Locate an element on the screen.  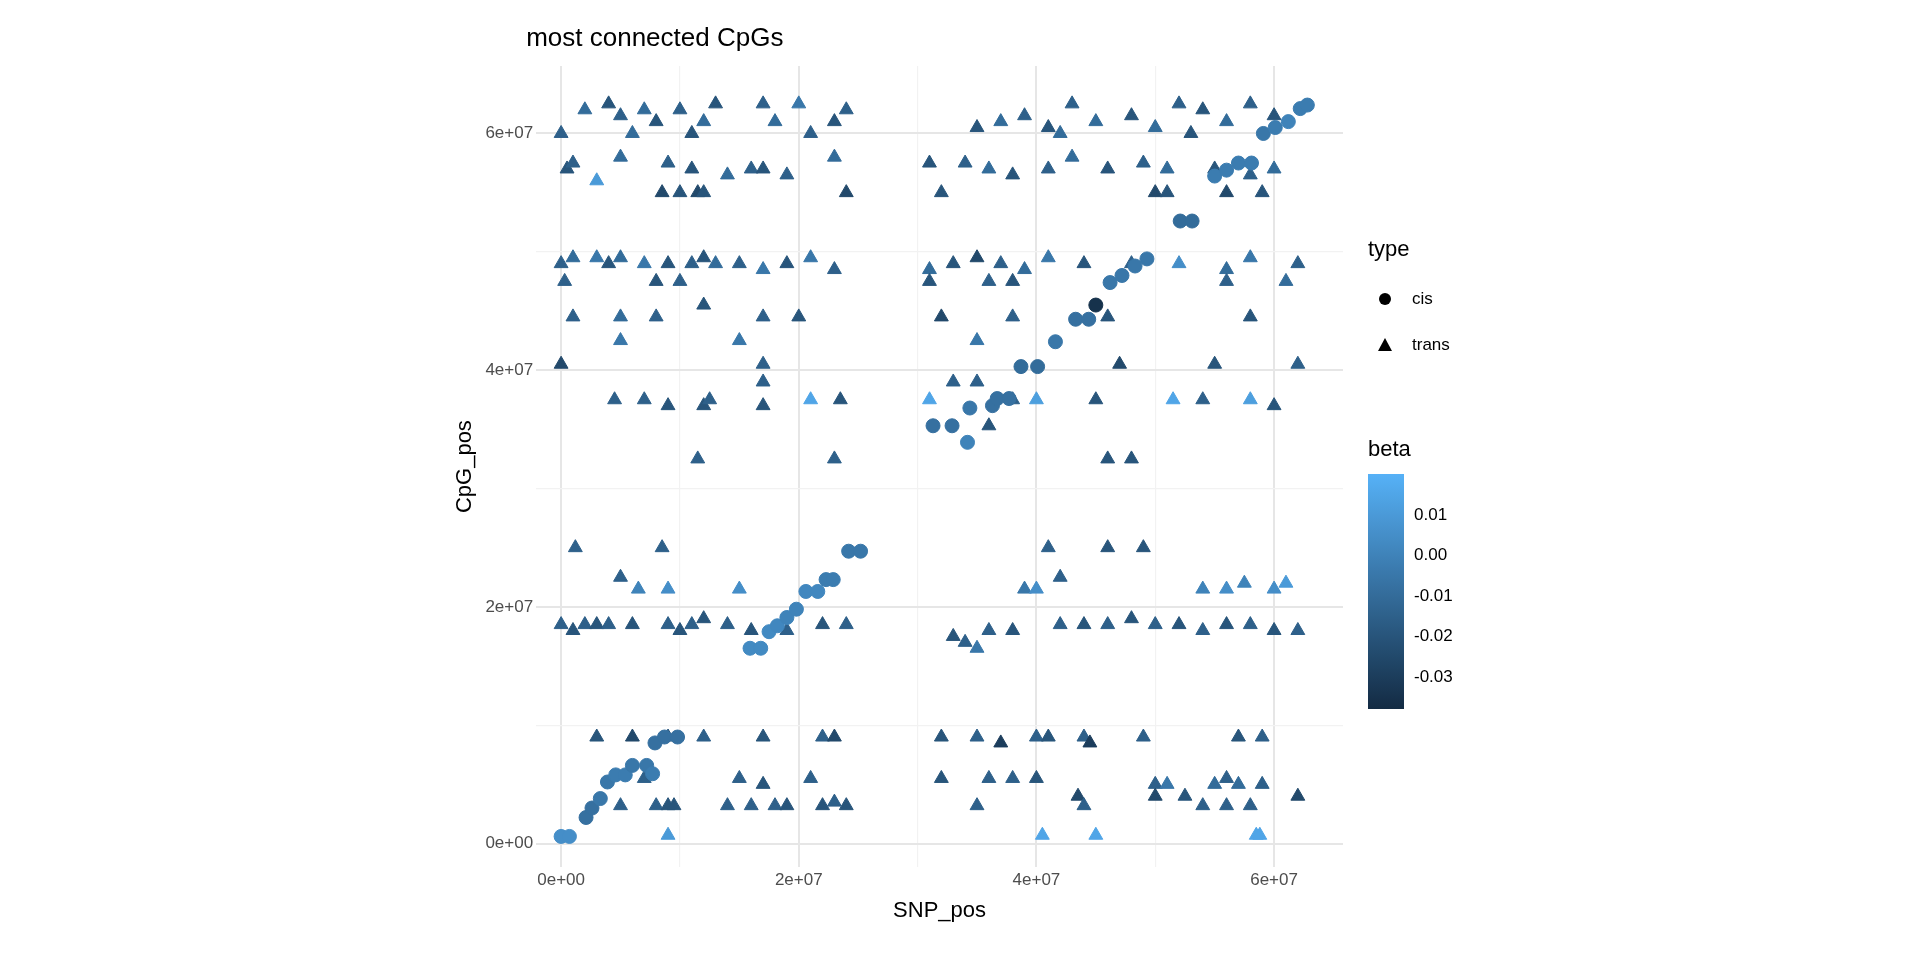
y-axis-title: CpG_pos is located at coordinates (464, 467).